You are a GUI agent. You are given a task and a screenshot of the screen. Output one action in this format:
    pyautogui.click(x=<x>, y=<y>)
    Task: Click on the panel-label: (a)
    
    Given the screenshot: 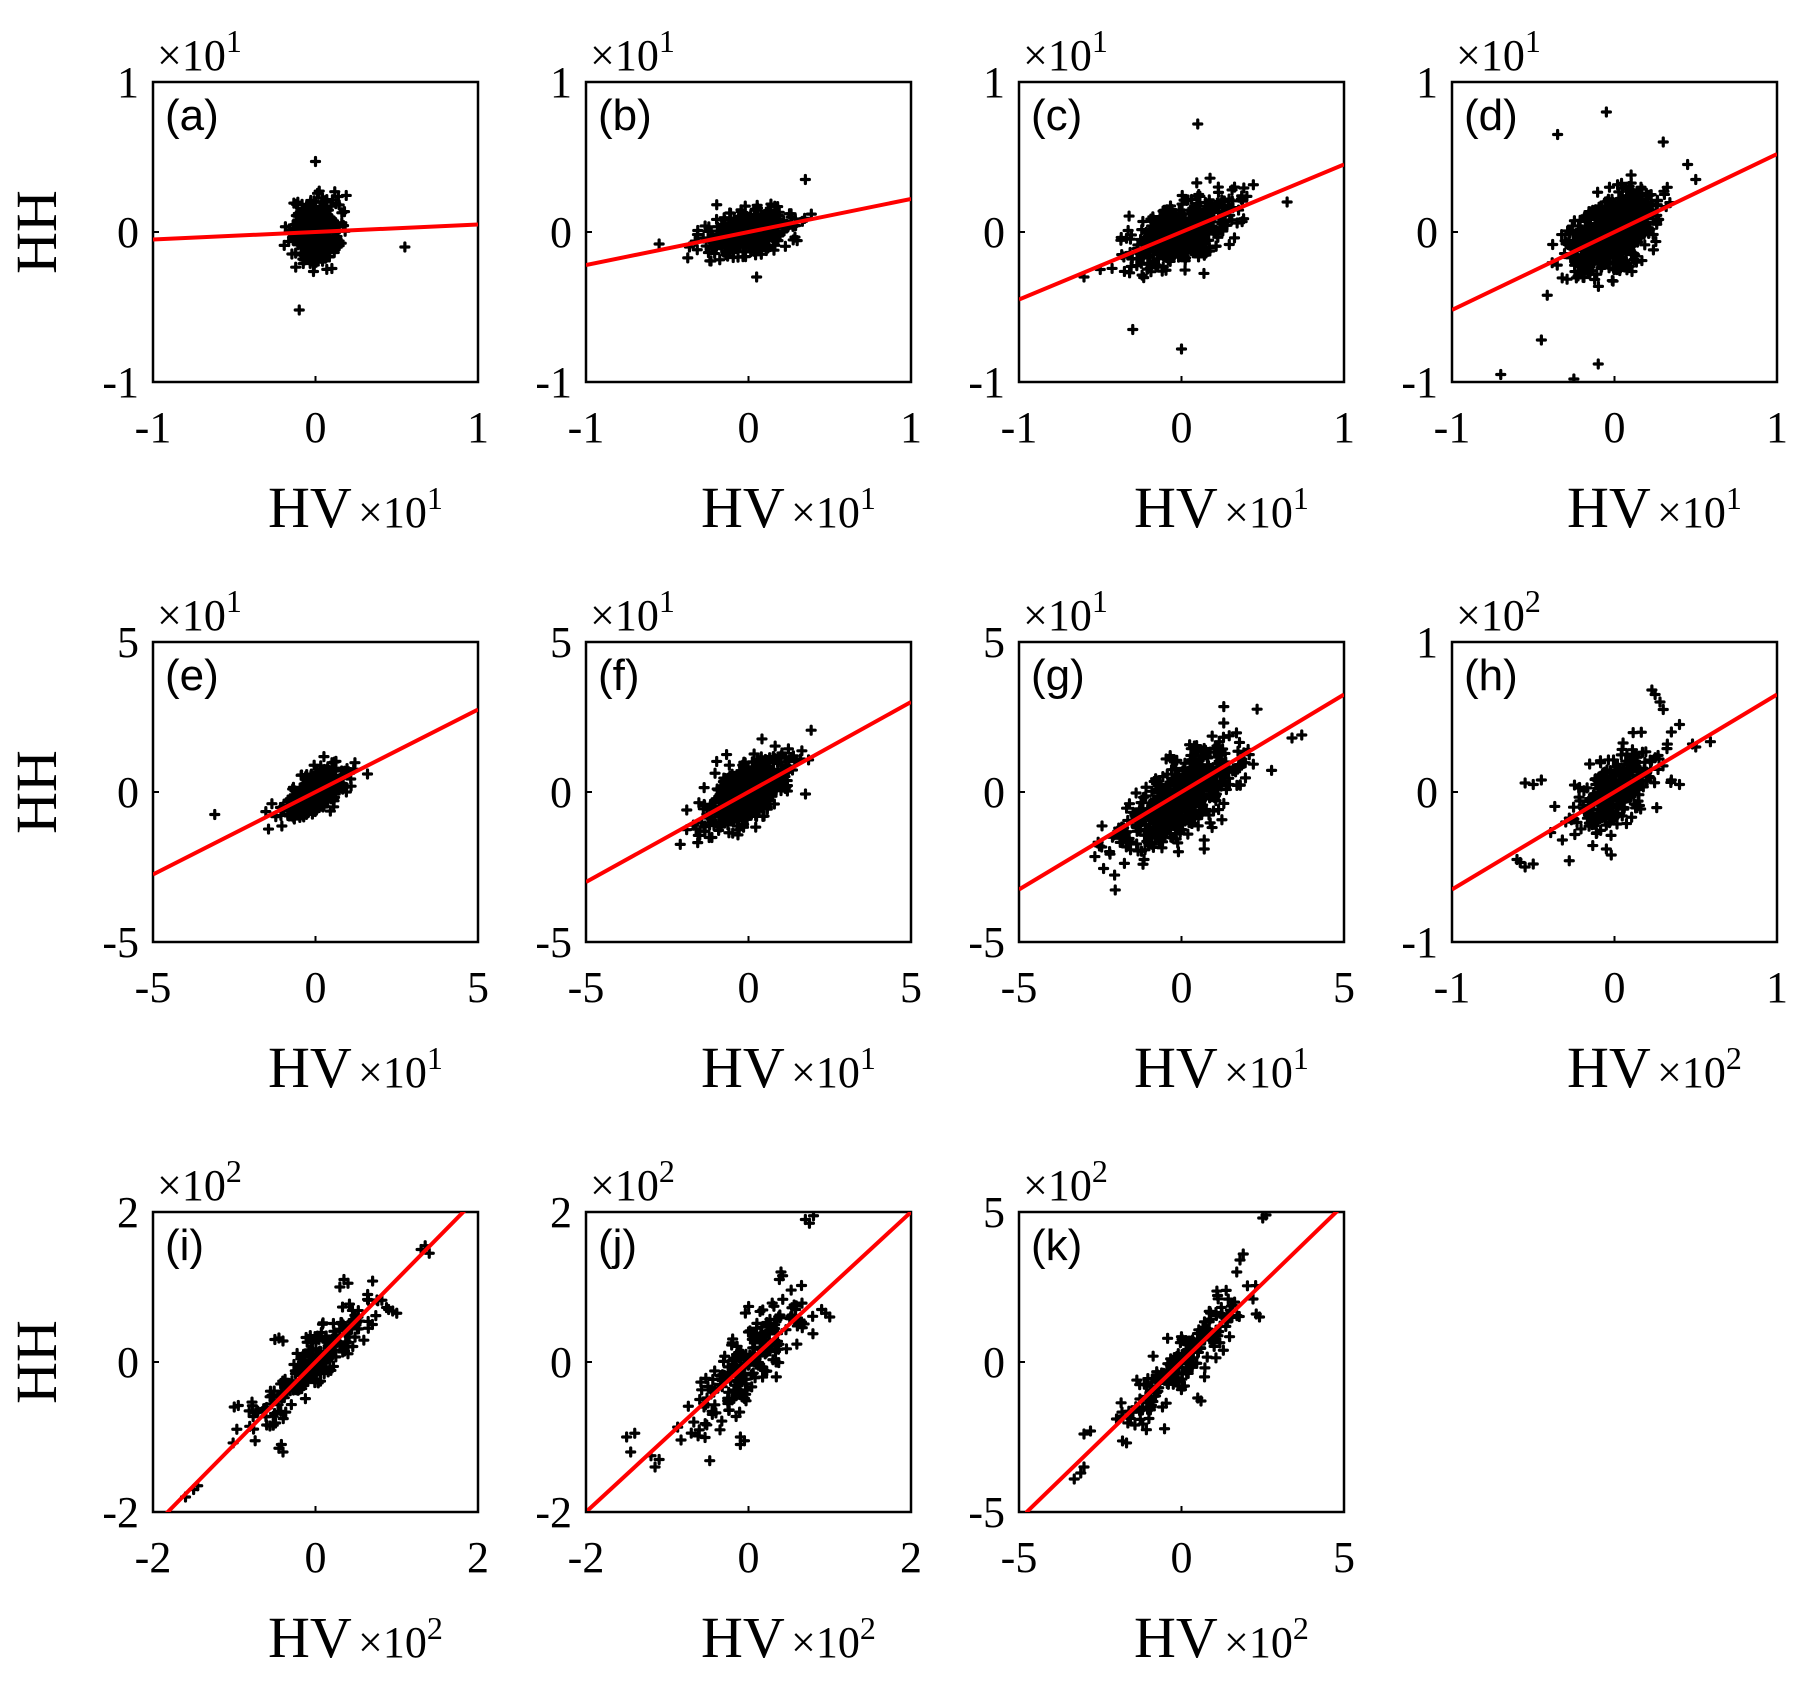 What is the action you would take?
    pyautogui.click(x=192, y=115)
    